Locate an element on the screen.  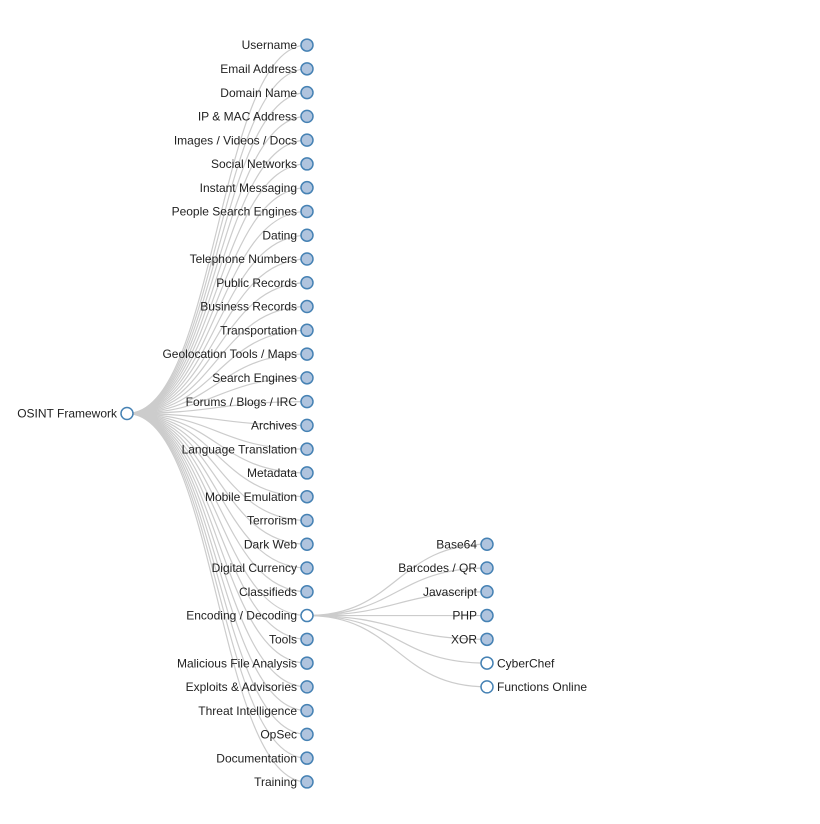
node-label: IP & MAC Address is located at coordinates (247, 117).